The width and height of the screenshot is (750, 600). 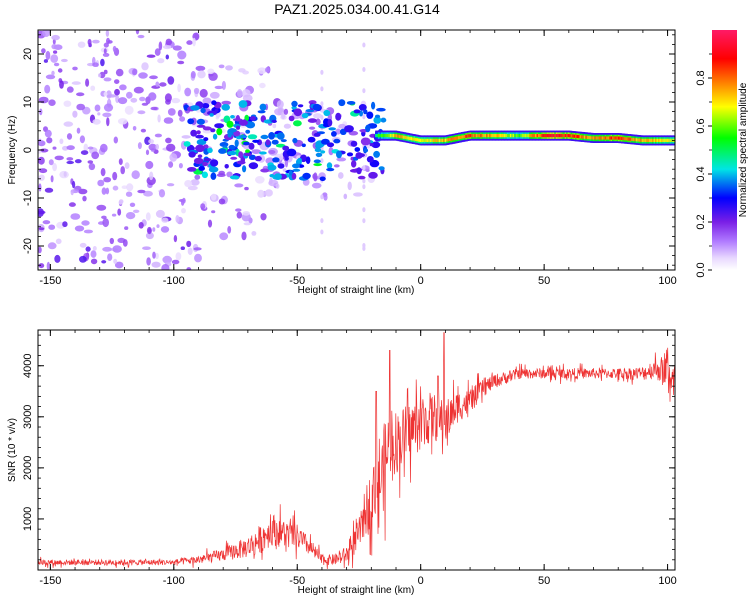 I want to click on snr-x-label: Height of straight line (km), so click(x=356, y=590).